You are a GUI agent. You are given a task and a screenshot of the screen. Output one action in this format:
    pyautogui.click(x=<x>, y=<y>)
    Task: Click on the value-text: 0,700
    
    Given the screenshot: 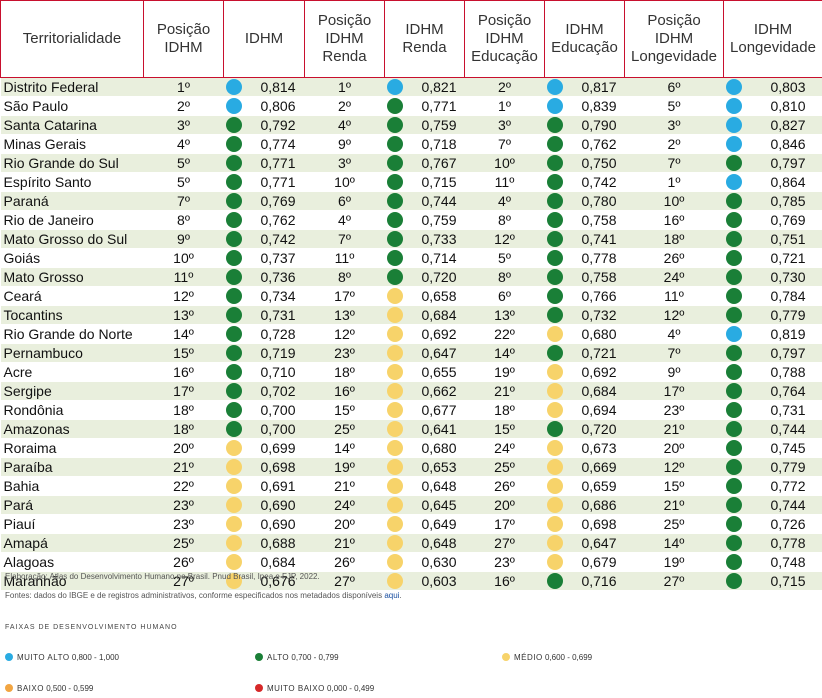 What is the action you would take?
    pyautogui.click(x=278, y=429)
    